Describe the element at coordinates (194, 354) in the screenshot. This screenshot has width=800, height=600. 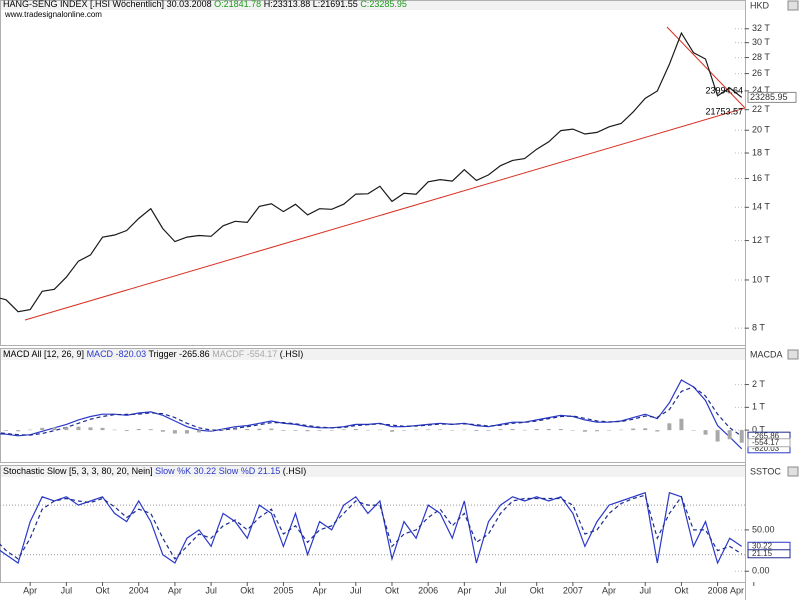
I see `legend-value: -265.86` at that location.